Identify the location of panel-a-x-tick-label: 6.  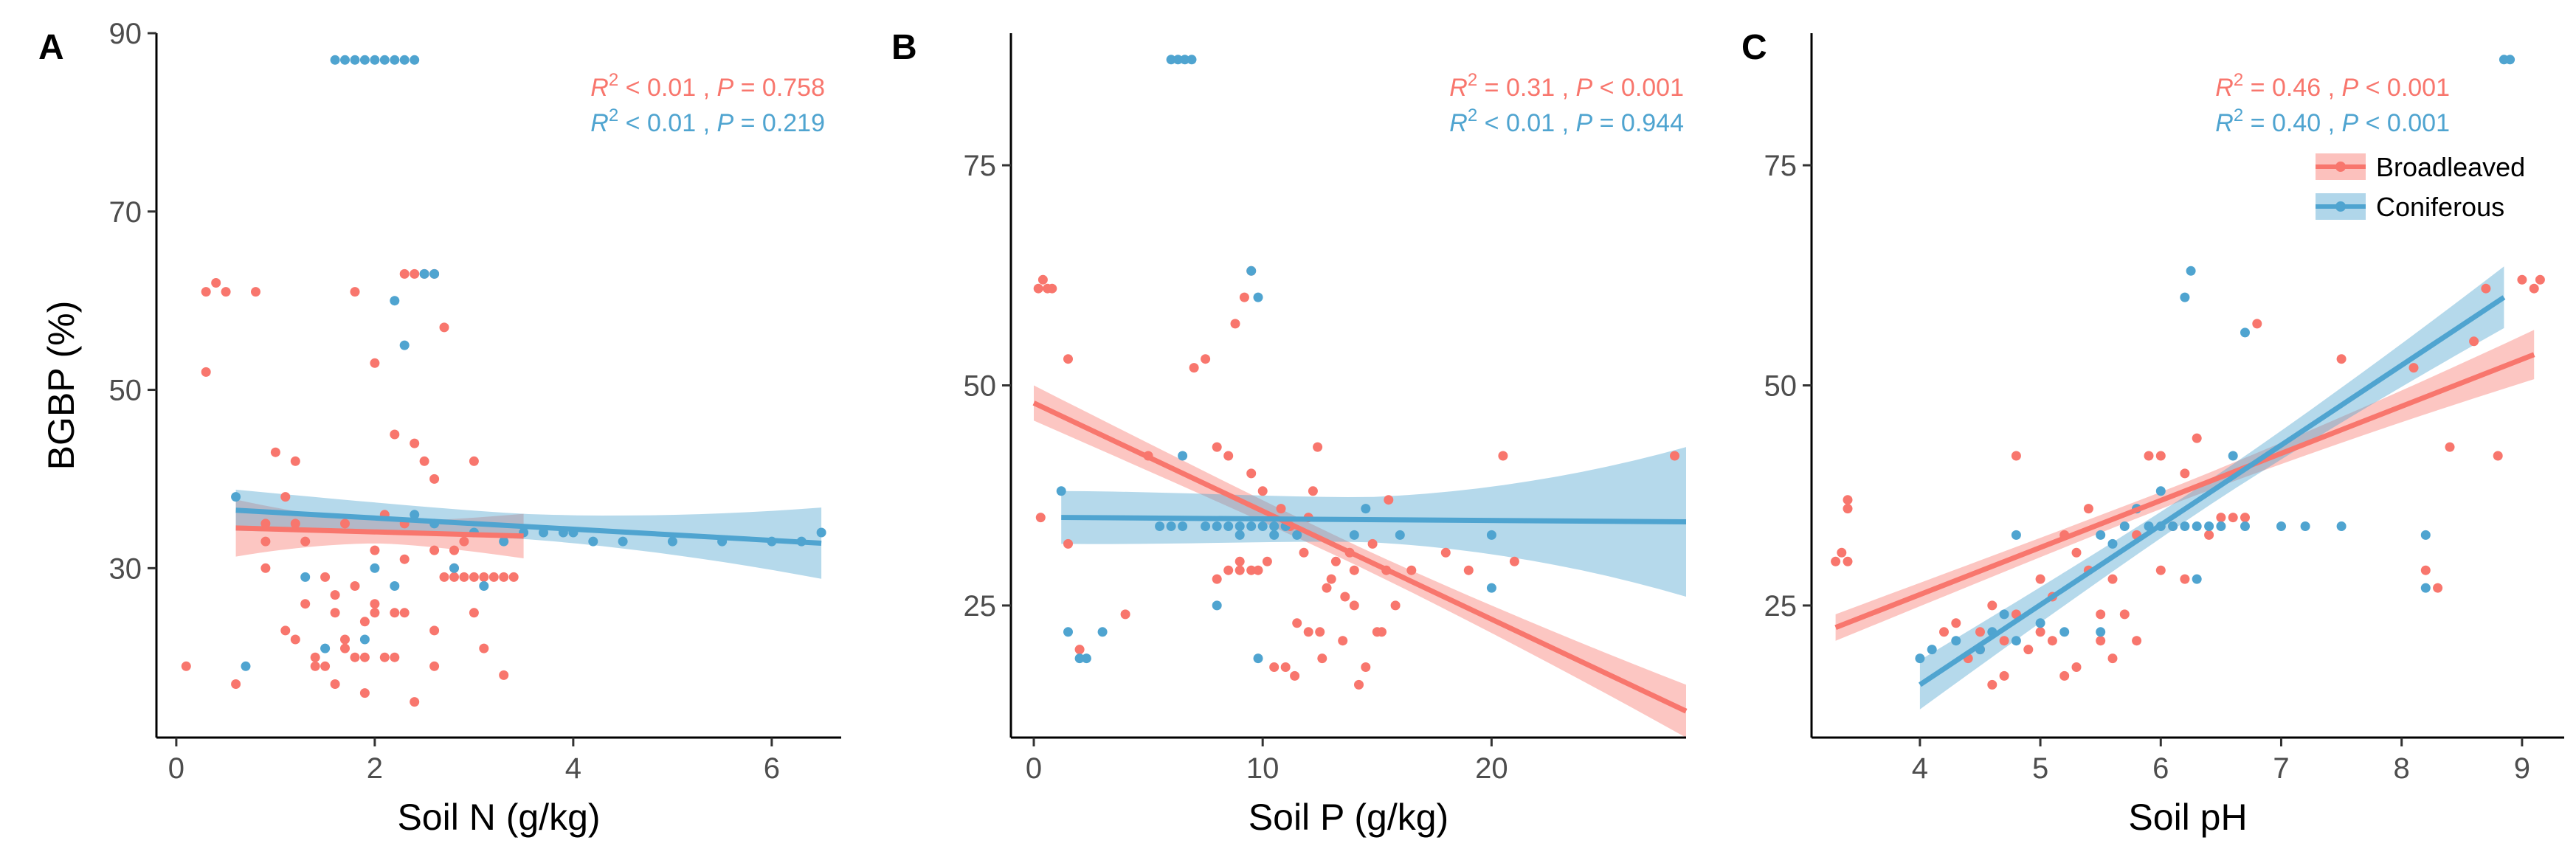
(772, 769).